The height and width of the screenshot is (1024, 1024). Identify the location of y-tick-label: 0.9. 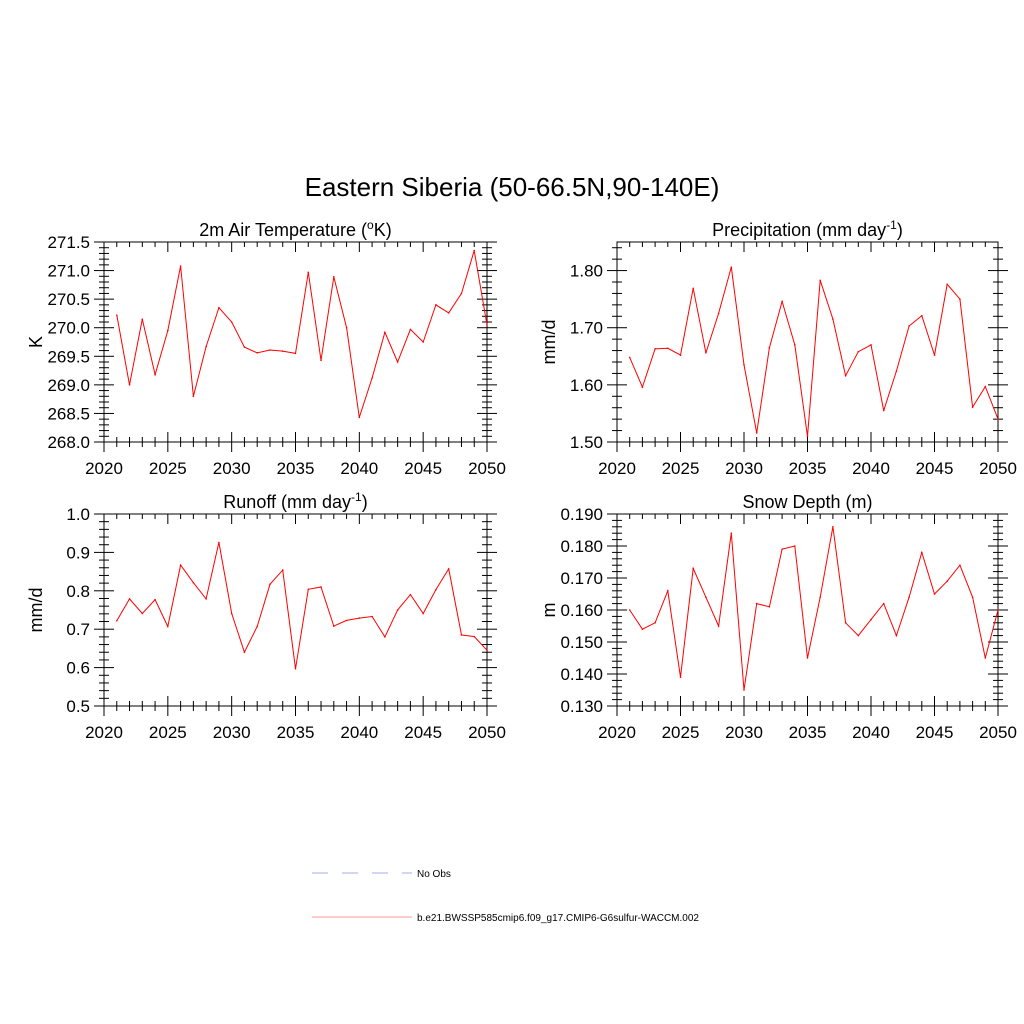
(78, 552).